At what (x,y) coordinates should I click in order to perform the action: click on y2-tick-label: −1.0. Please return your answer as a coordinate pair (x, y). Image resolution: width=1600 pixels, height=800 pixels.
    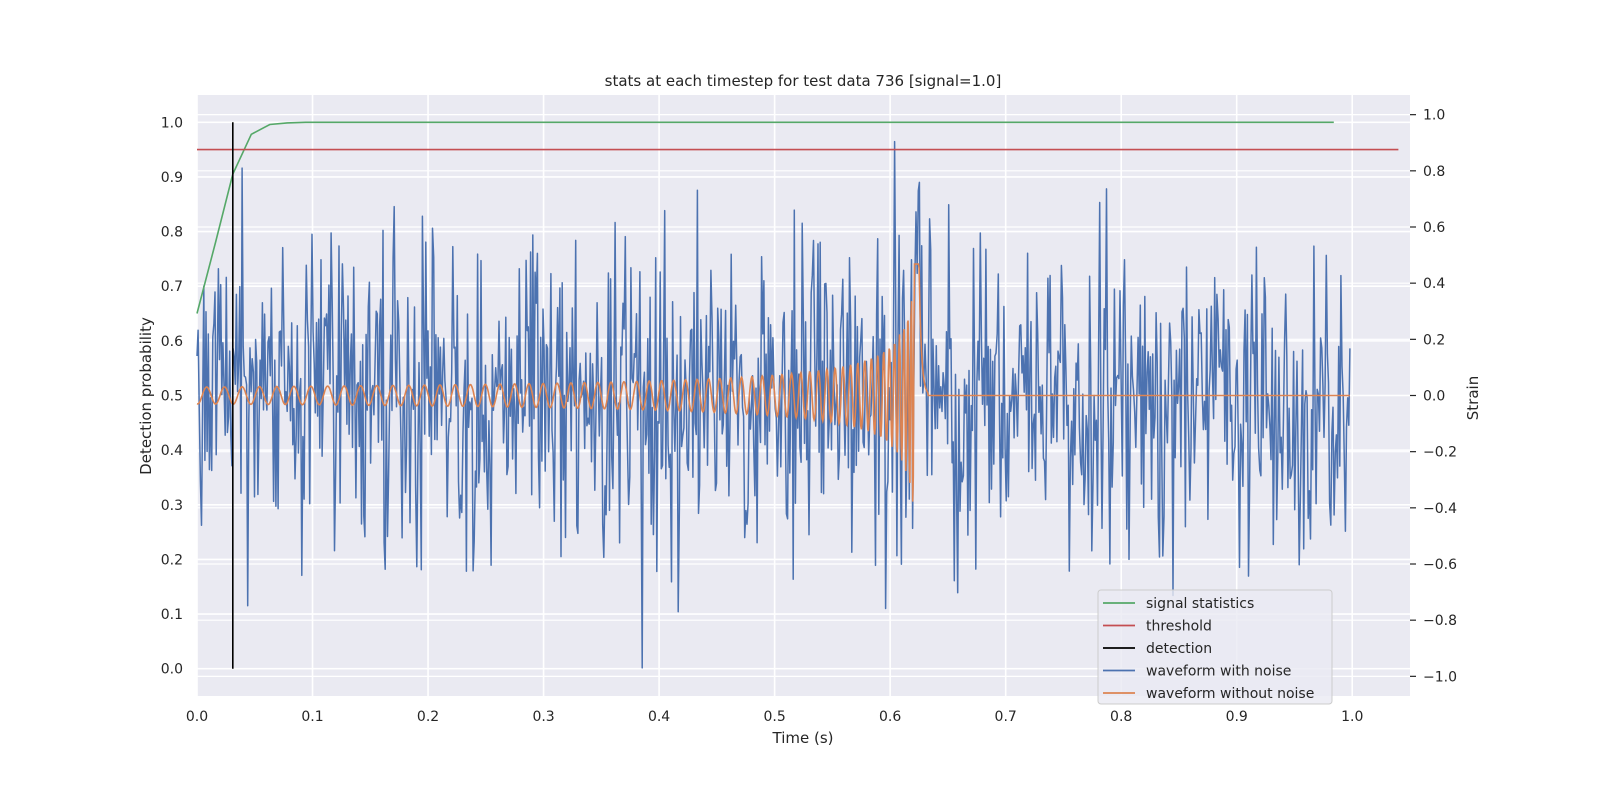
    Looking at the image, I should click on (1440, 677).